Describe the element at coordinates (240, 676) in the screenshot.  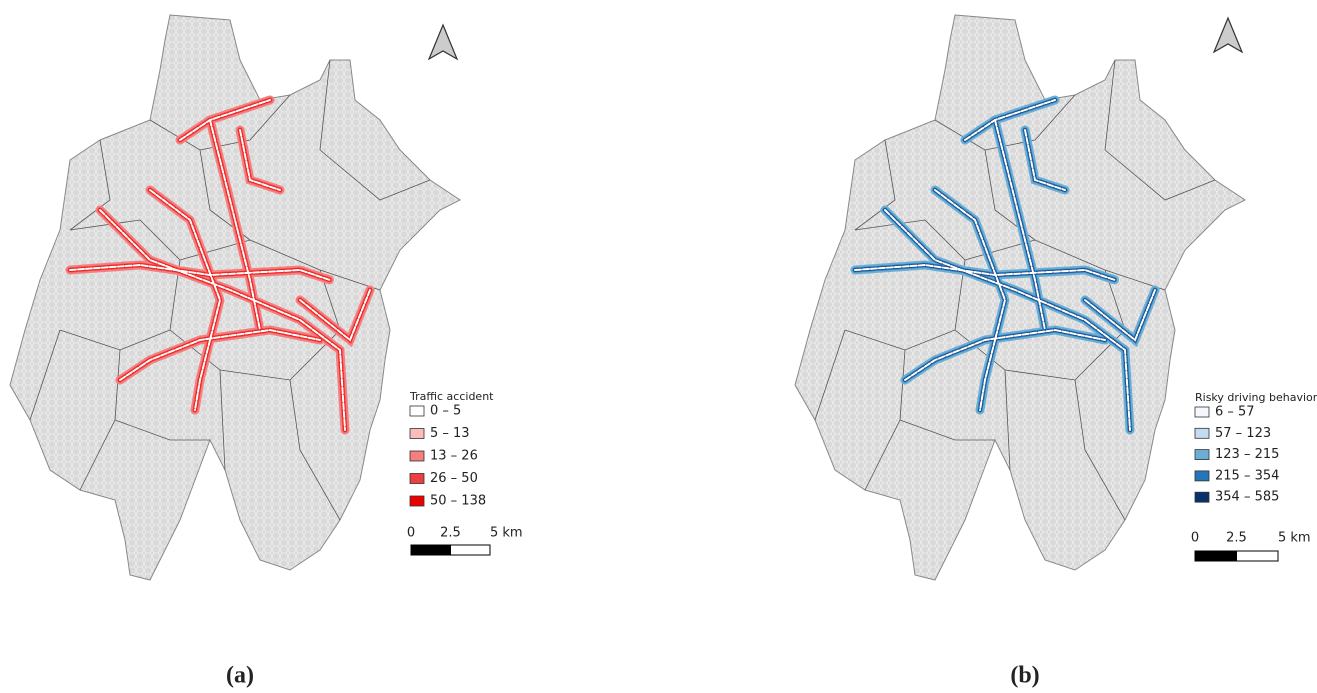
I see `panel-label: (a)` at that location.